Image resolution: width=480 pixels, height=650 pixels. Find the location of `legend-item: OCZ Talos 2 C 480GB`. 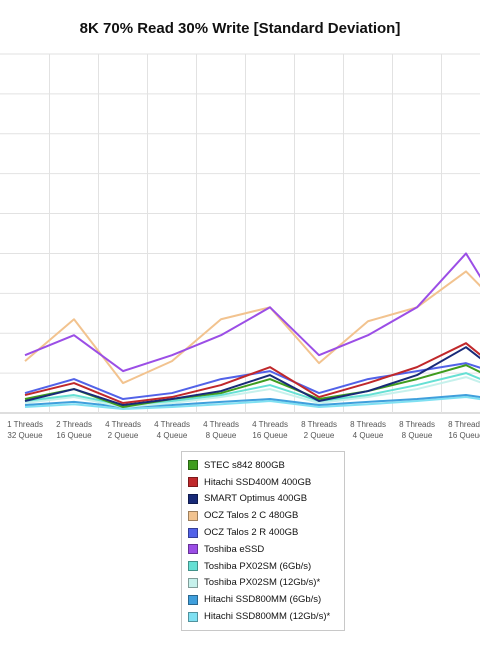

legend-item: OCZ Talos 2 C 480GB is located at coordinates (266, 515).